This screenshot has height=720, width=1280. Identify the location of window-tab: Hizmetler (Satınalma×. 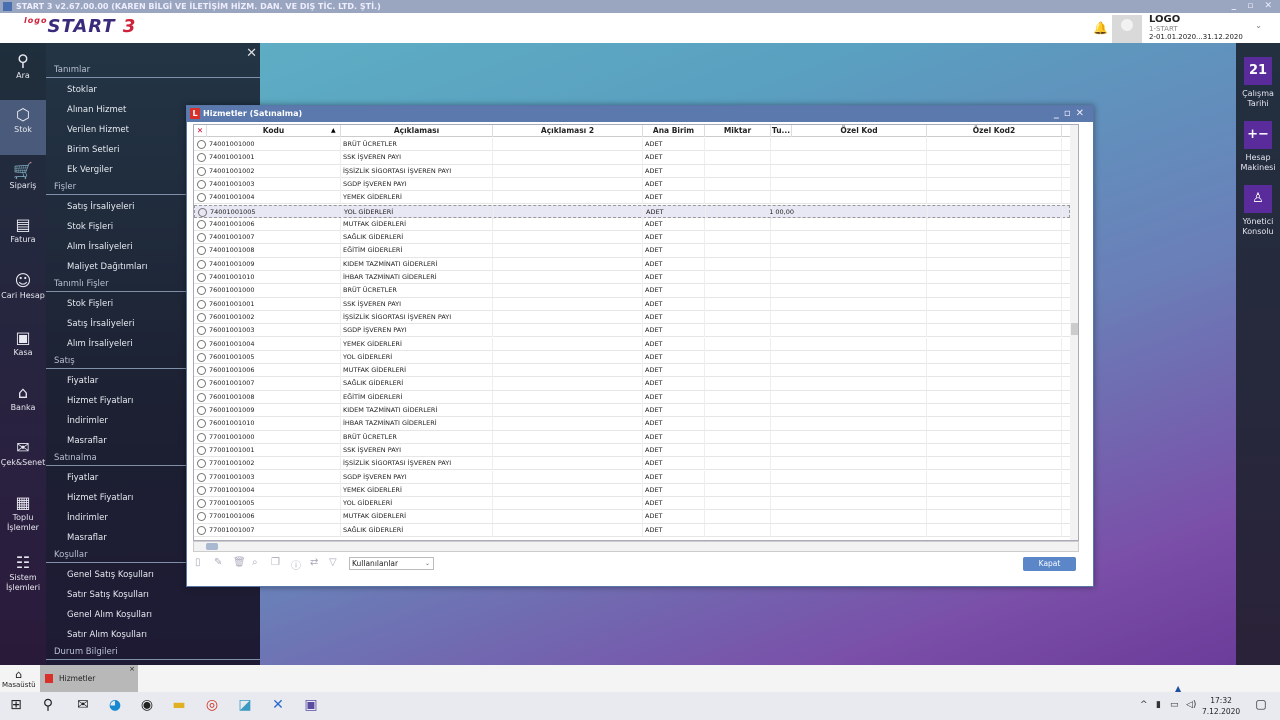
(89, 687).